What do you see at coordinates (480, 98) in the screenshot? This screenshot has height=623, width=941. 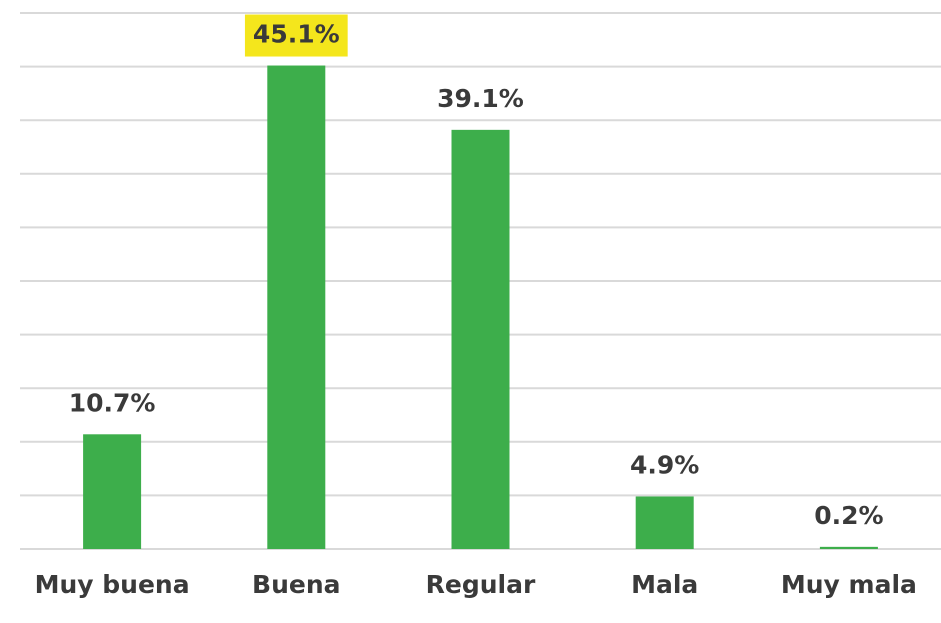 I see `value-label: 39.1%` at bounding box center [480, 98].